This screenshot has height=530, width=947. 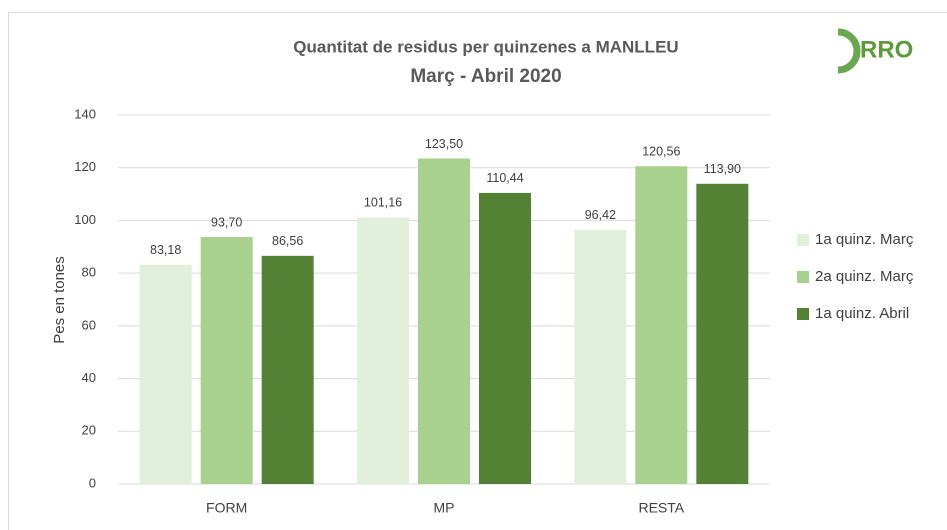 What do you see at coordinates (92, 482) in the screenshot?
I see `y-tick-label: 0` at bounding box center [92, 482].